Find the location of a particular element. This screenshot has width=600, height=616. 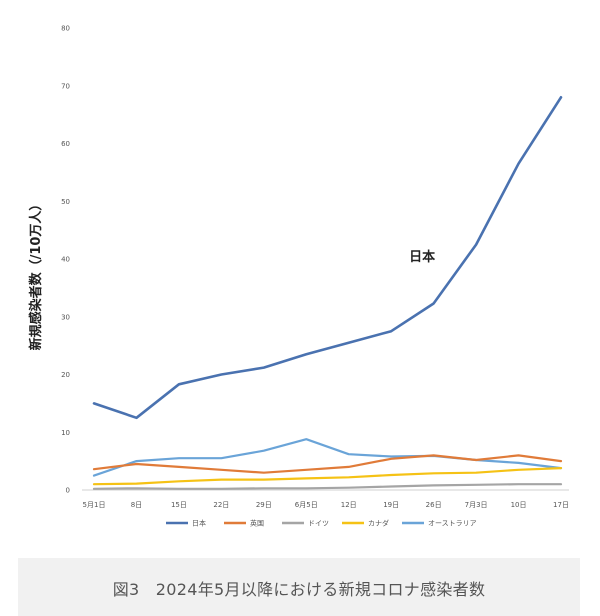

caption-band: 図3 2024年5月以降における新規コロナ感染者数 is located at coordinates (299, 587).